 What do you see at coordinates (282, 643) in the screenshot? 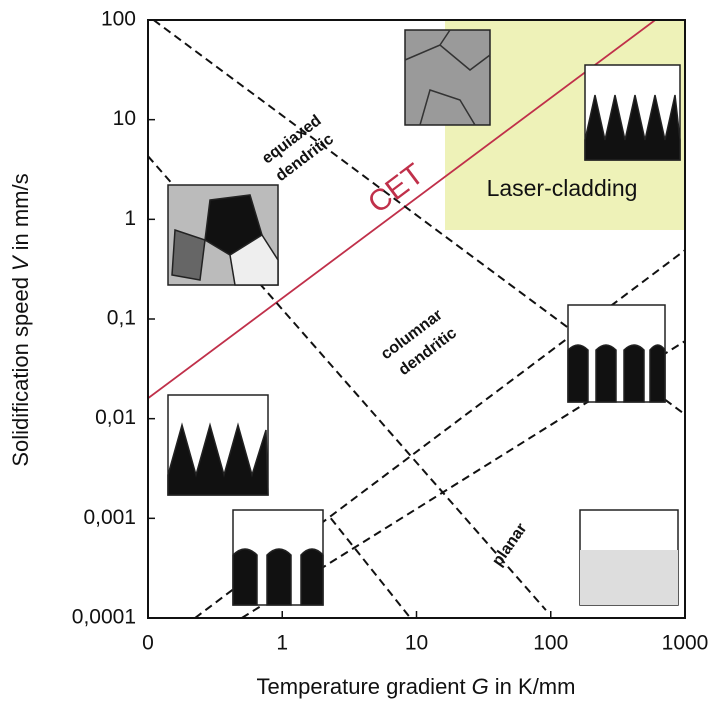
I see `x-tick-label: 1` at bounding box center [282, 643].